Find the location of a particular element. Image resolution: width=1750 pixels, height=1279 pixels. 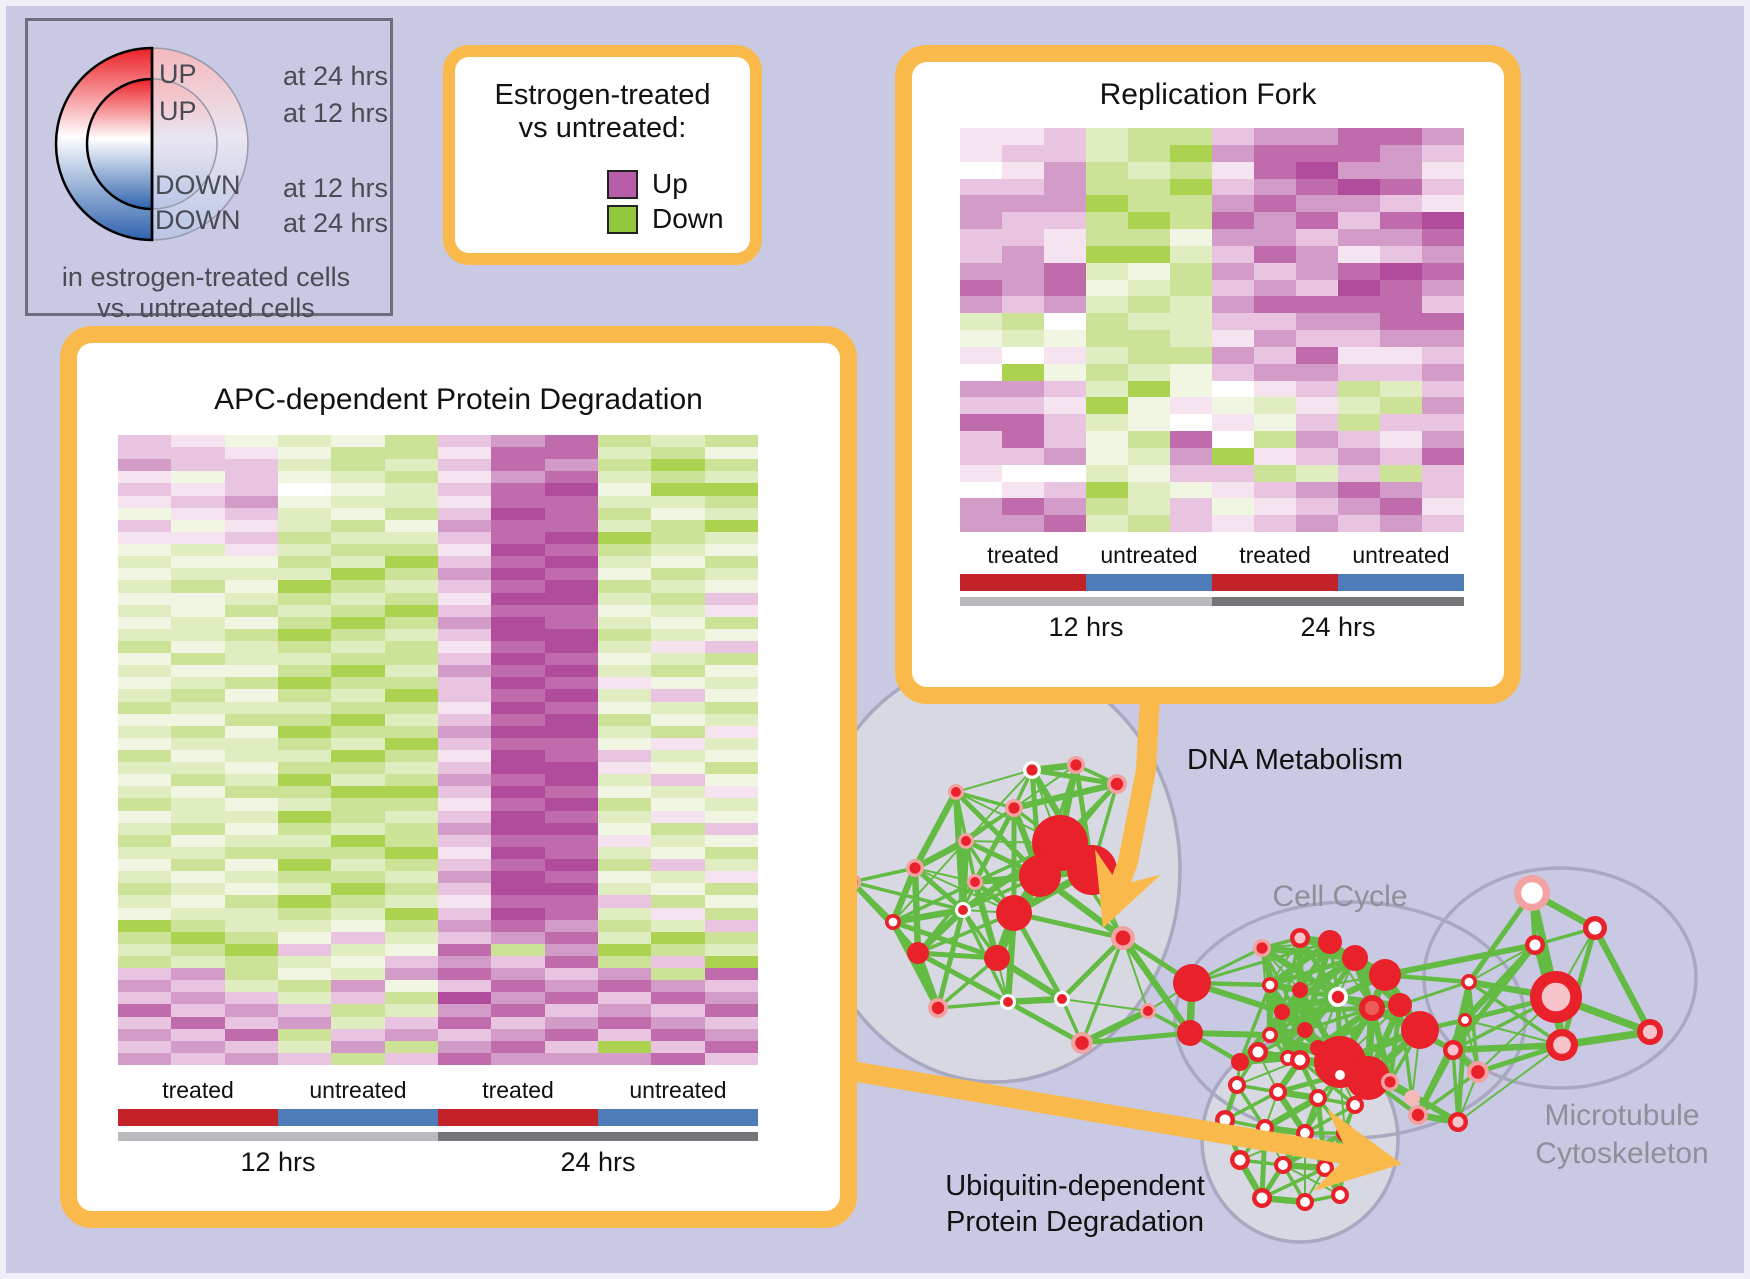

updown-down24-time: at 24 hrs is located at coordinates (335, 223).